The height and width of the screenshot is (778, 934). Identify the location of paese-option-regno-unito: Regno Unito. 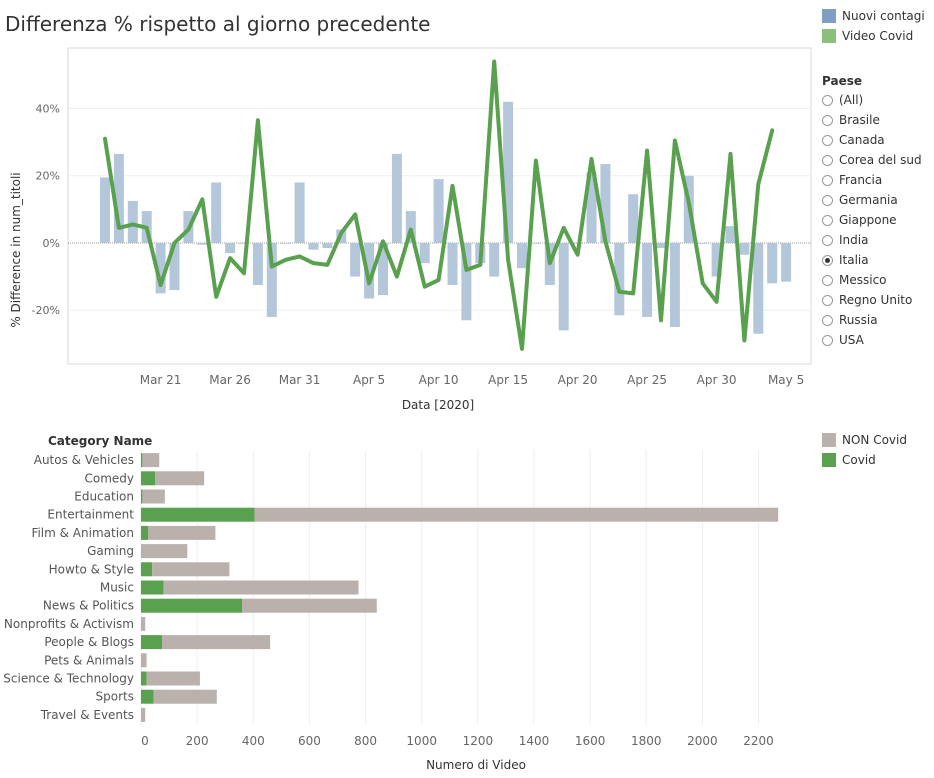
(872, 300).